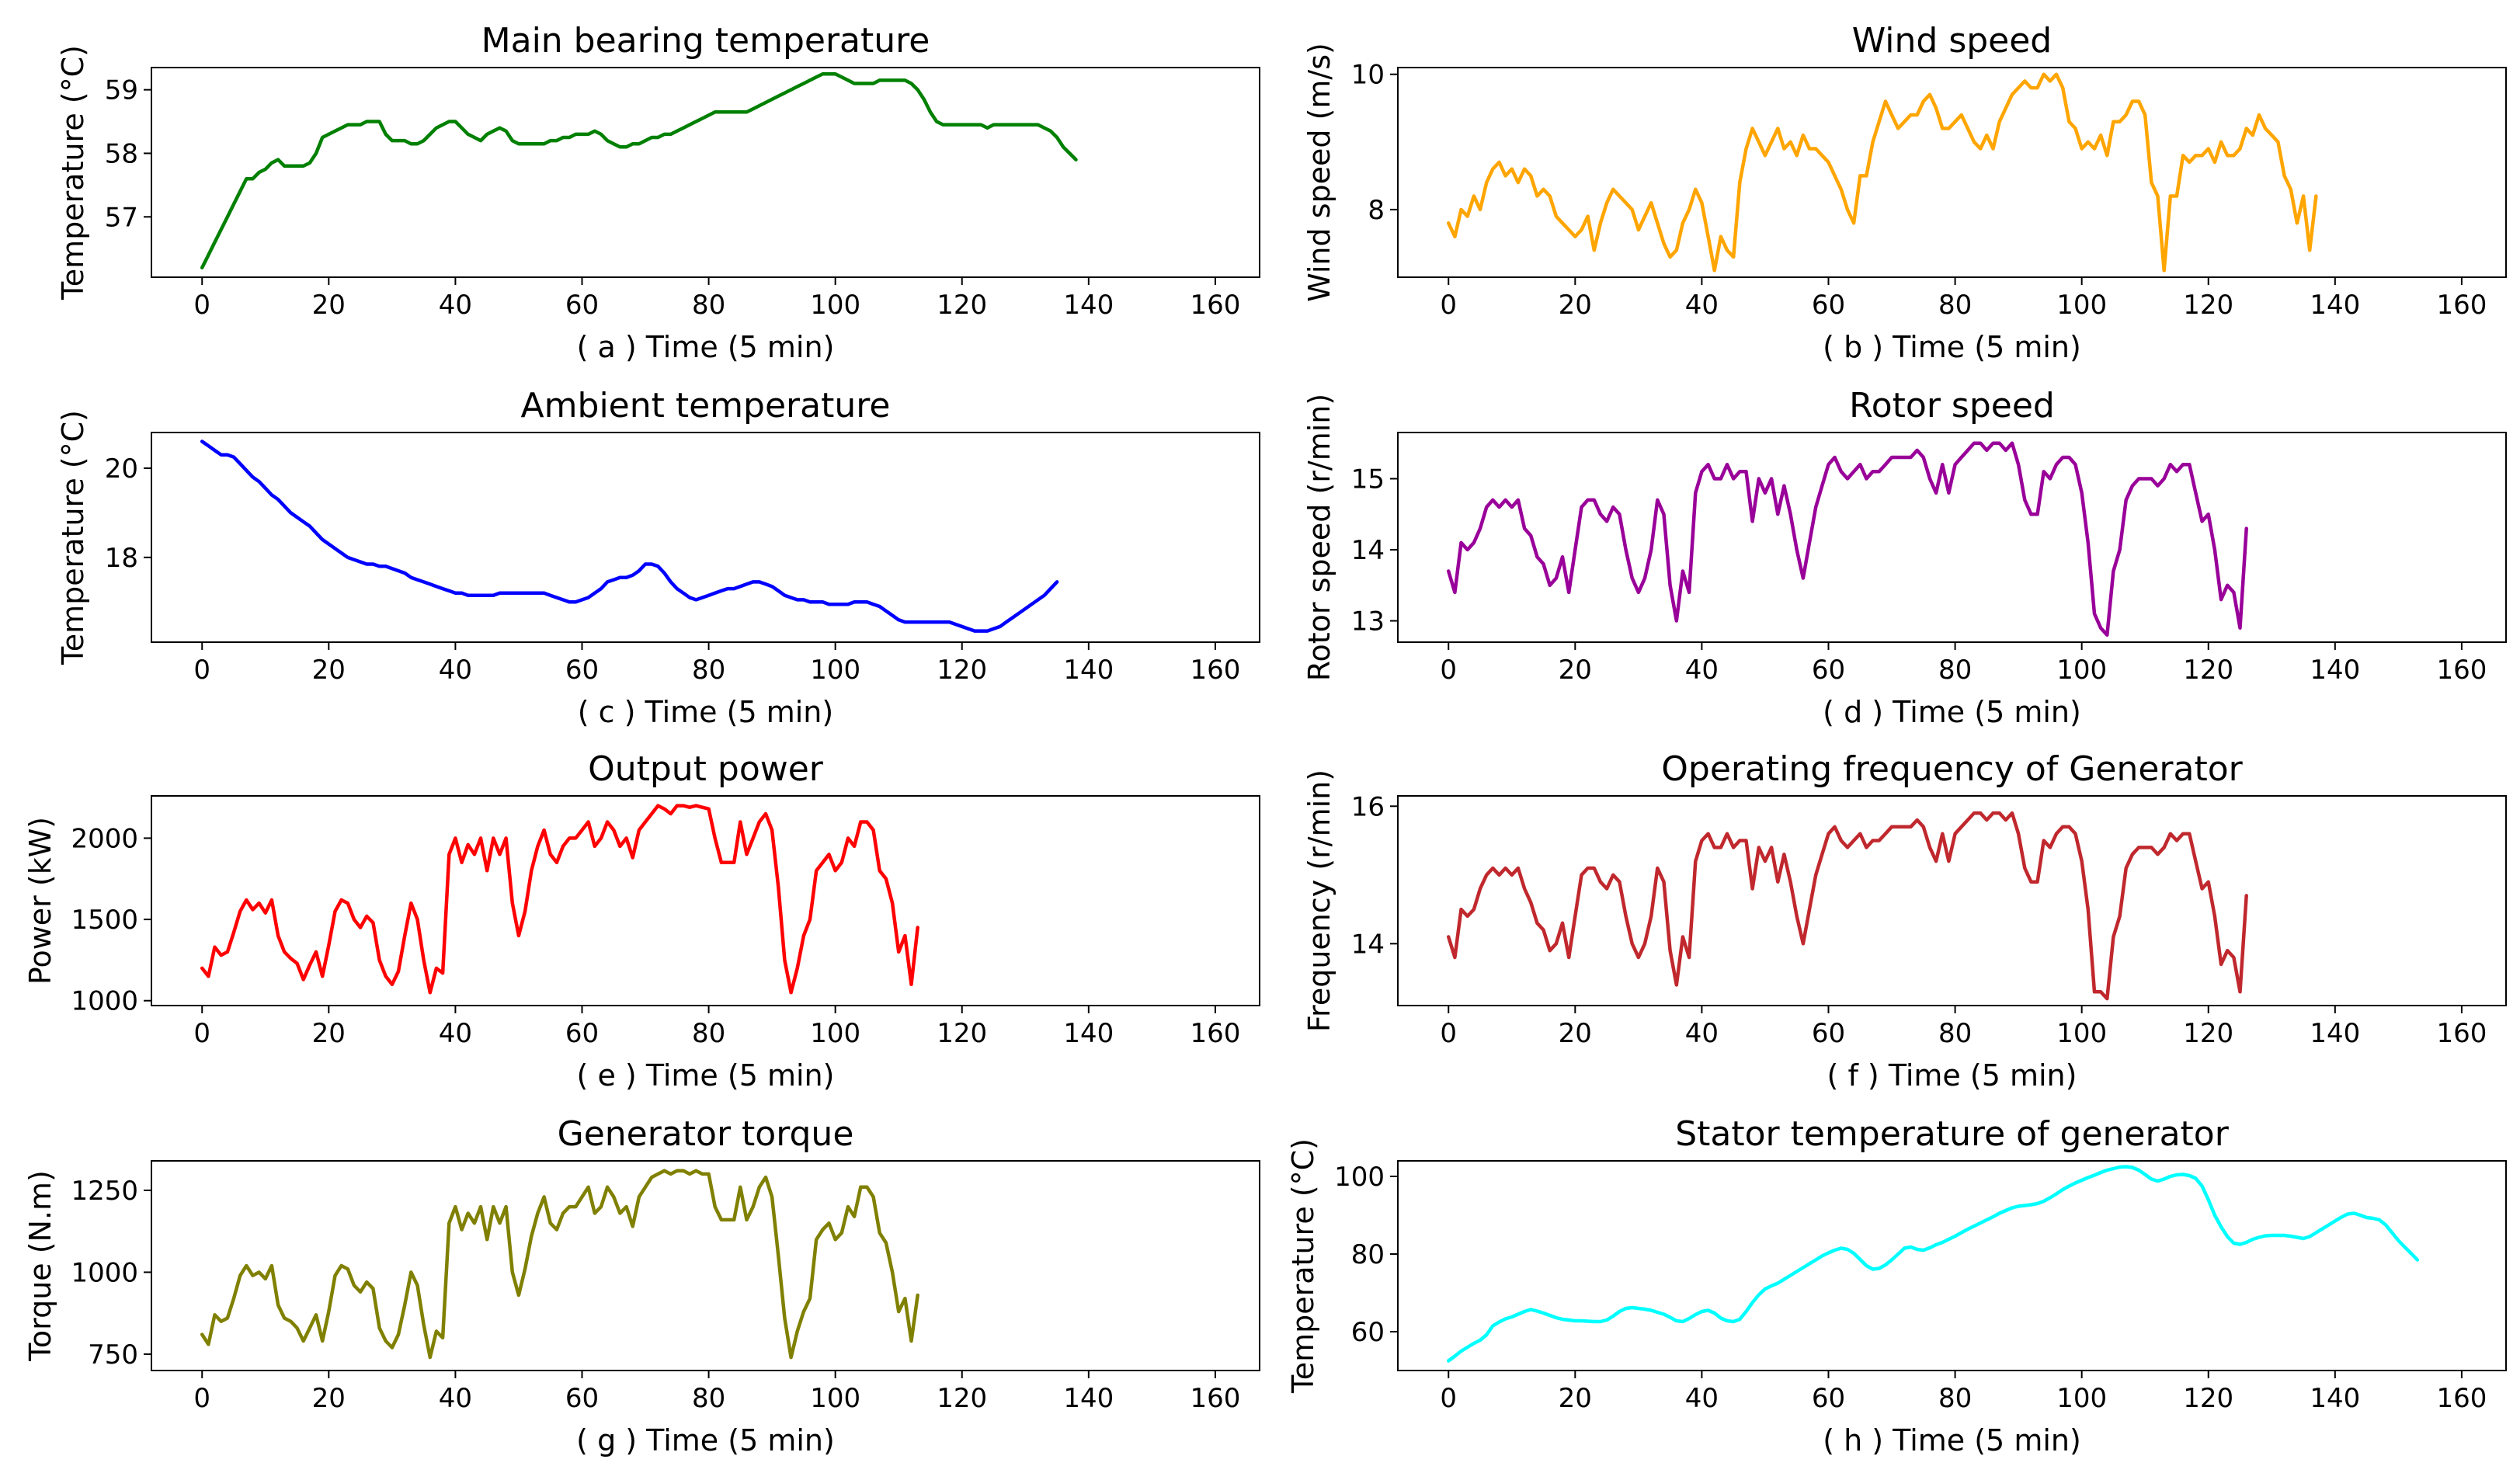 The image size is (2520, 1480). What do you see at coordinates (1952, 1134) in the screenshot?
I see `chart-title: Stator temperature of generator` at bounding box center [1952, 1134].